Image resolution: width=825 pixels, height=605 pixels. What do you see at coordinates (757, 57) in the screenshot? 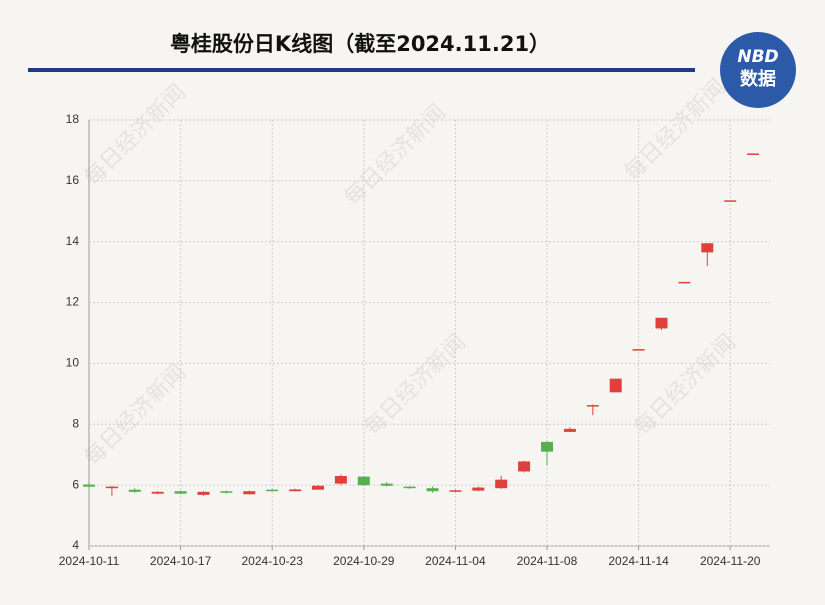
I see `logo-text: NBD` at bounding box center [757, 57].